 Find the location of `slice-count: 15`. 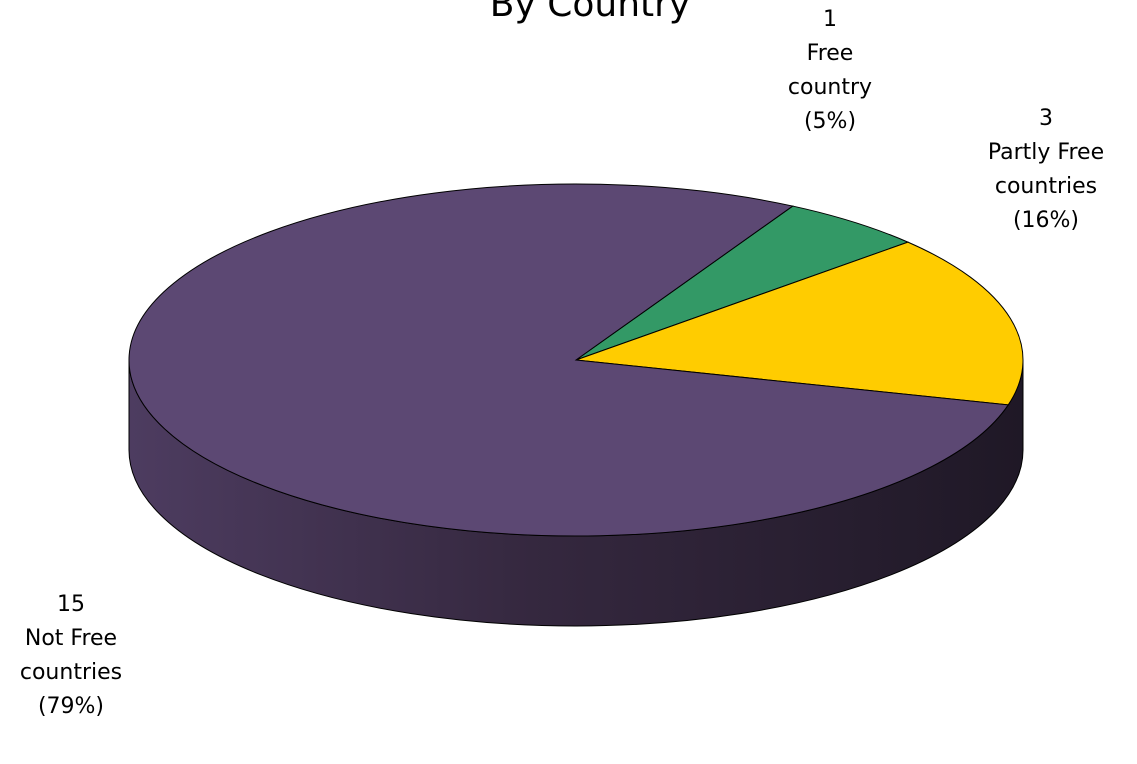

slice-count: 15 is located at coordinates (71, 604).